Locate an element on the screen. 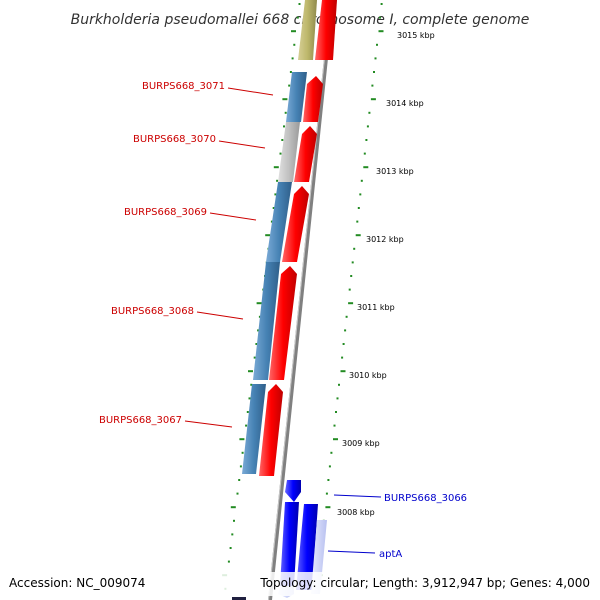  feature-BURPS668_3070-gene is located at coordinates (289, 152).